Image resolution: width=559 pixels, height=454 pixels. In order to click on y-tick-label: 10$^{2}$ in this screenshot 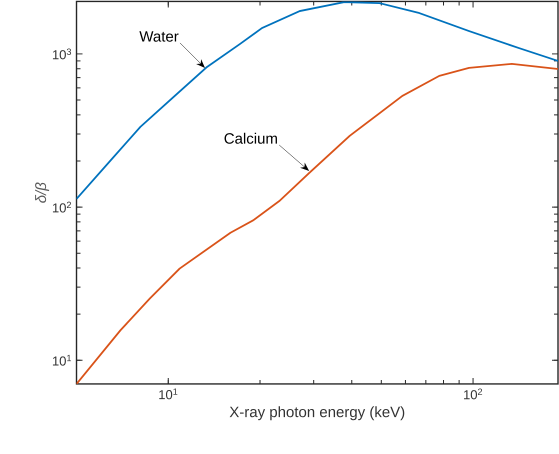, I will do `click(62, 207)`.